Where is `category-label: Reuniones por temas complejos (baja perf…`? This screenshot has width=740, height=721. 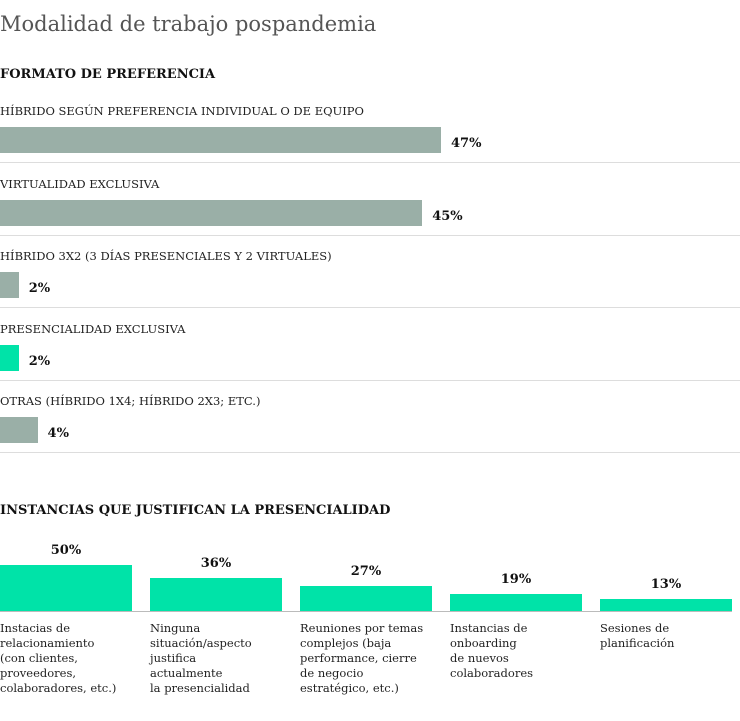 category-label: Reuniones por temas complejos (baja perf… is located at coordinates (362, 658).